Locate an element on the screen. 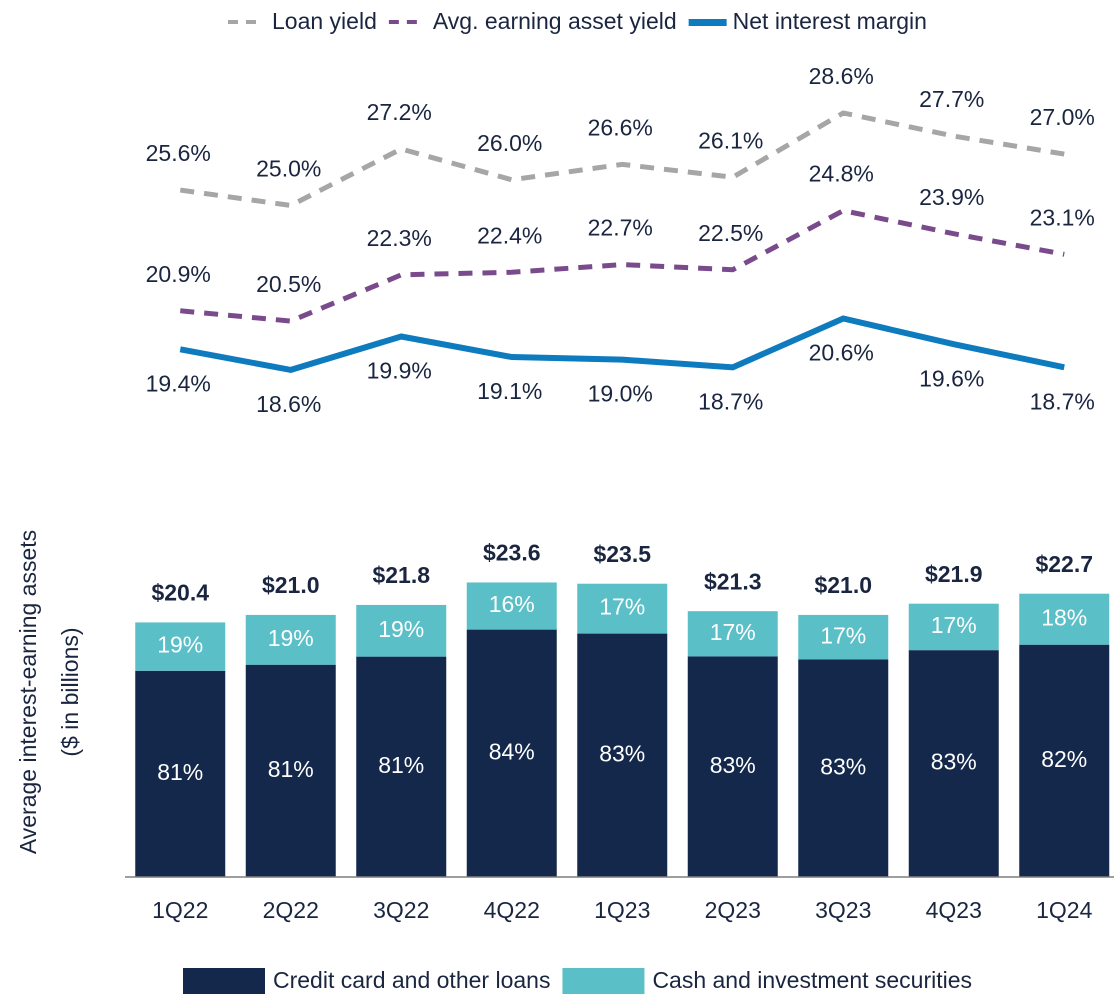  data-label: 20.5% is located at coordinates (288, 284).